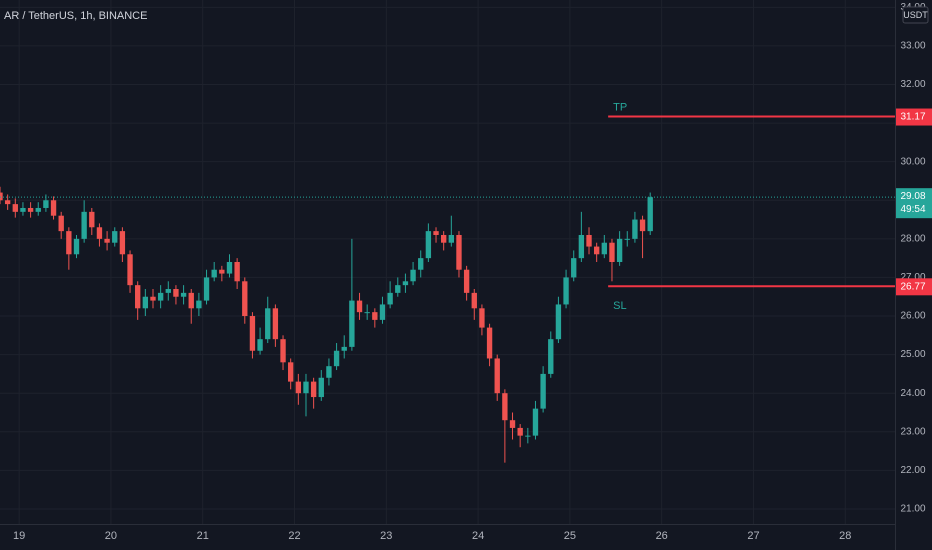 The image size is (932, 550). I want to click on last-price-label: 29.08, so click(912, 196).